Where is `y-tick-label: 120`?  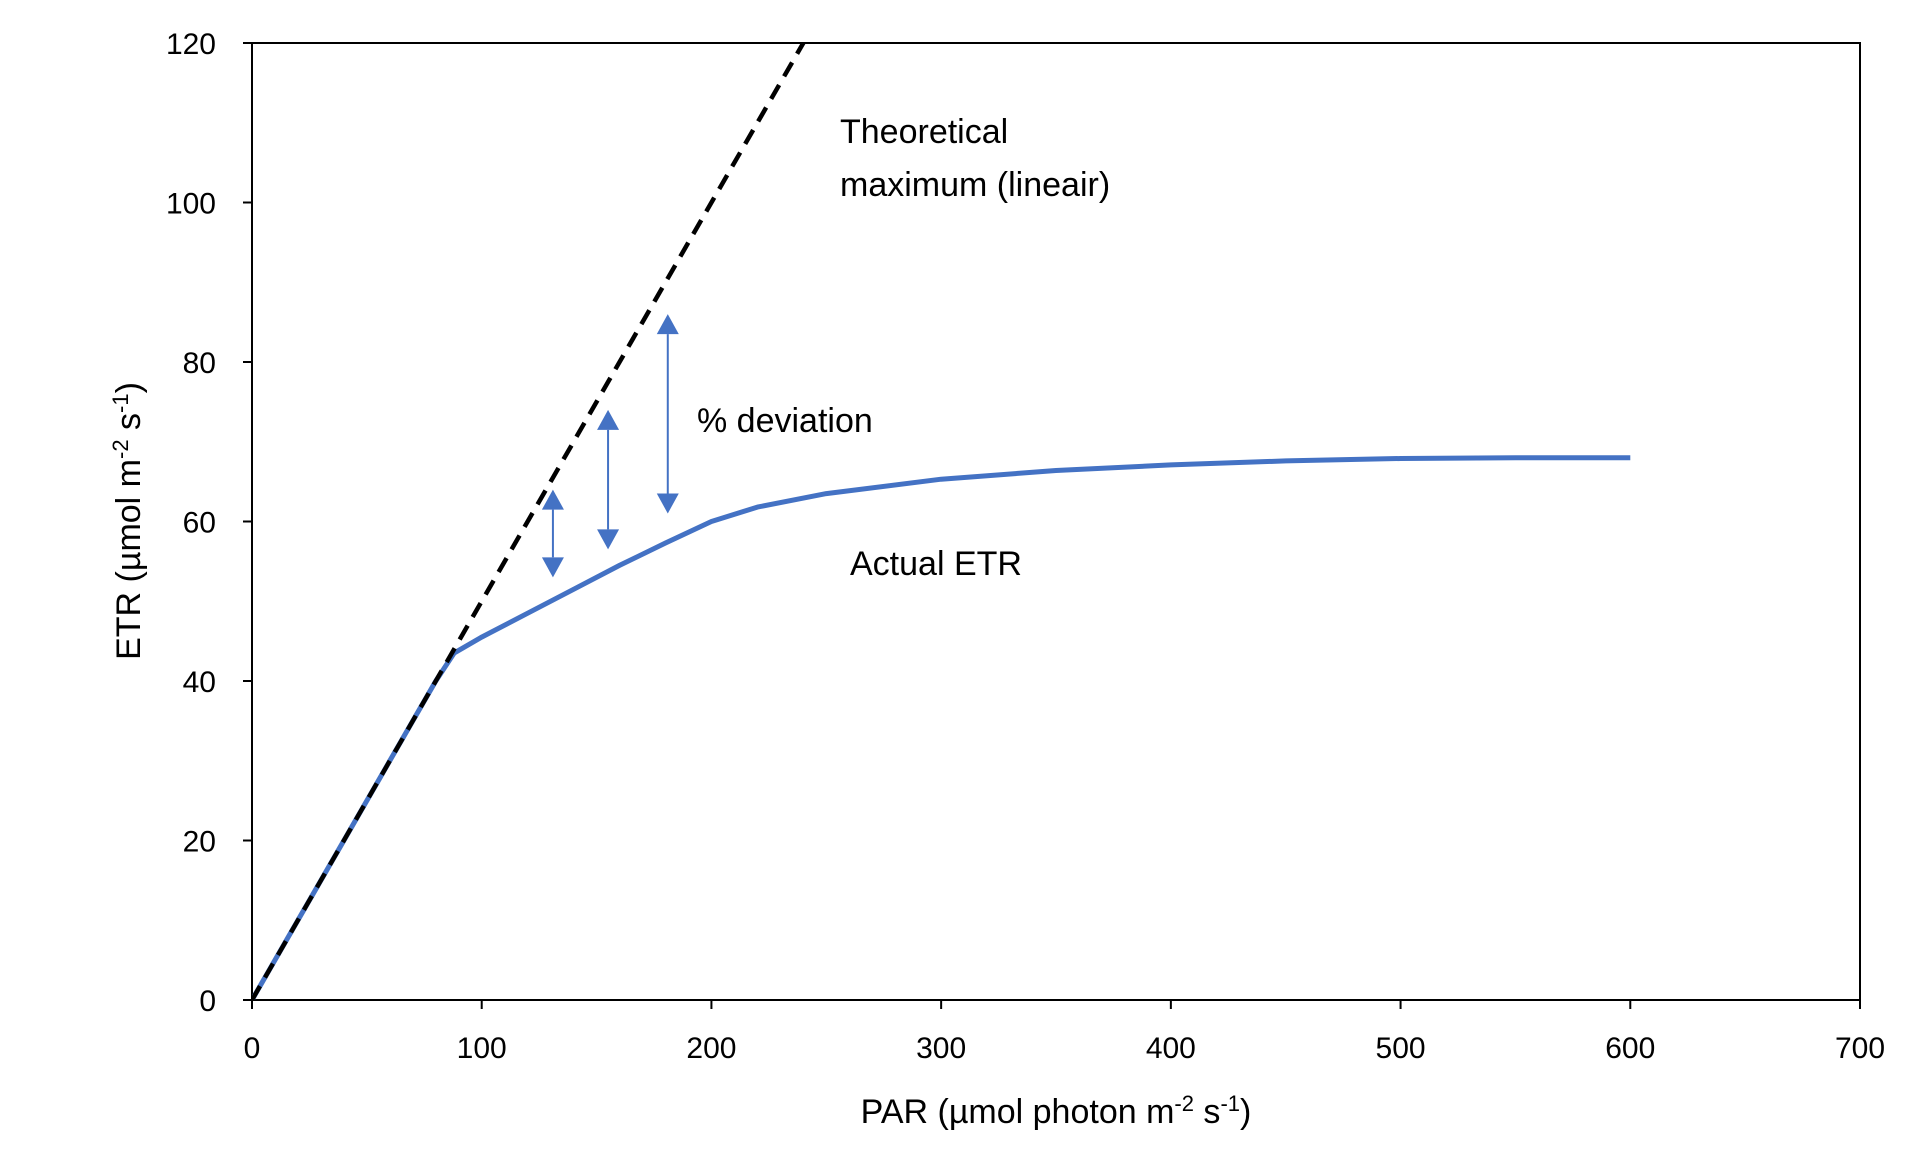 y-tick-label: 120 is located at coordinates (191, 44).